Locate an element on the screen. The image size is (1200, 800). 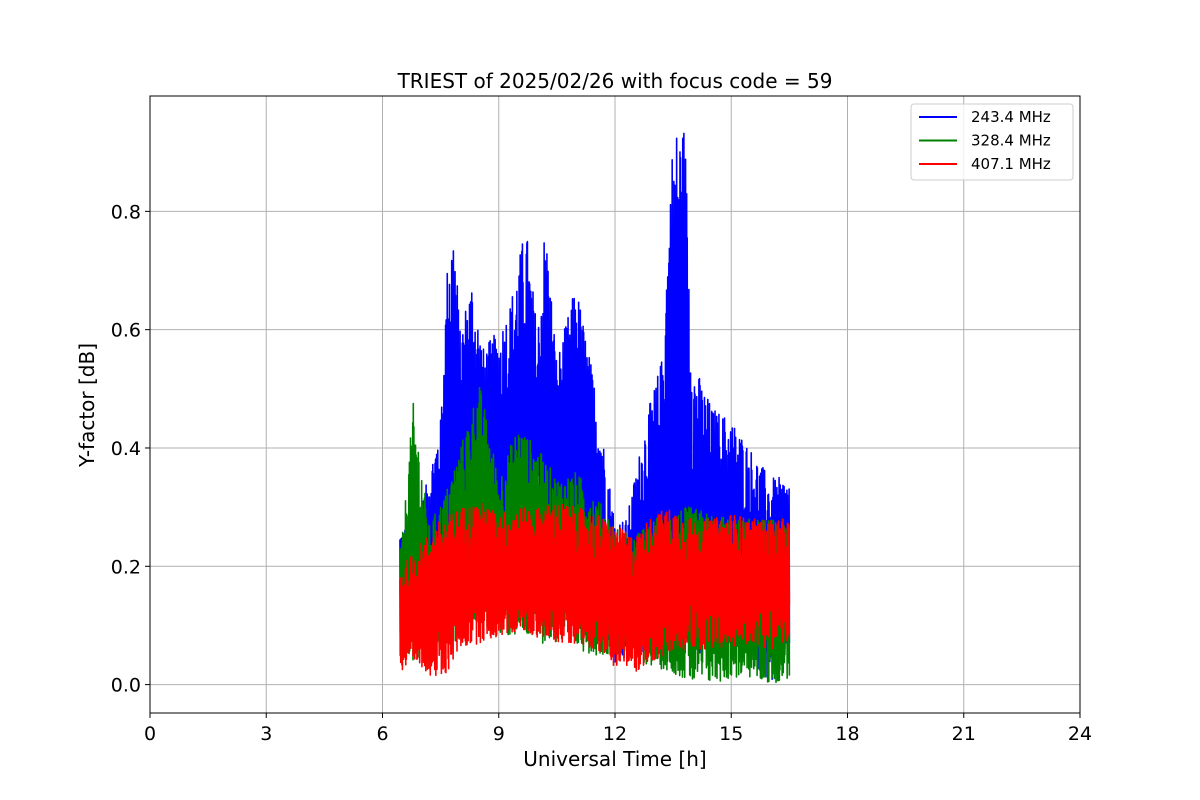
legend-box is located at coordinates (992, 142).